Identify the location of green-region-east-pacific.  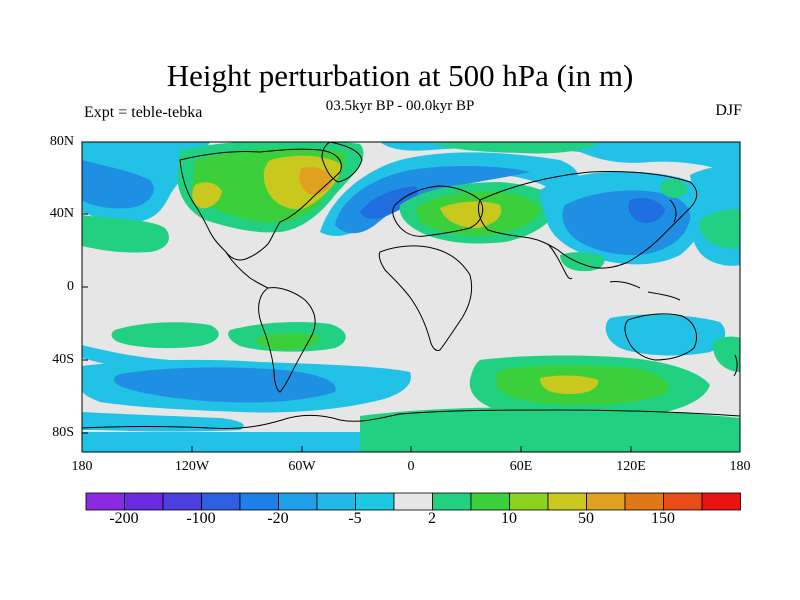
(719, 229).